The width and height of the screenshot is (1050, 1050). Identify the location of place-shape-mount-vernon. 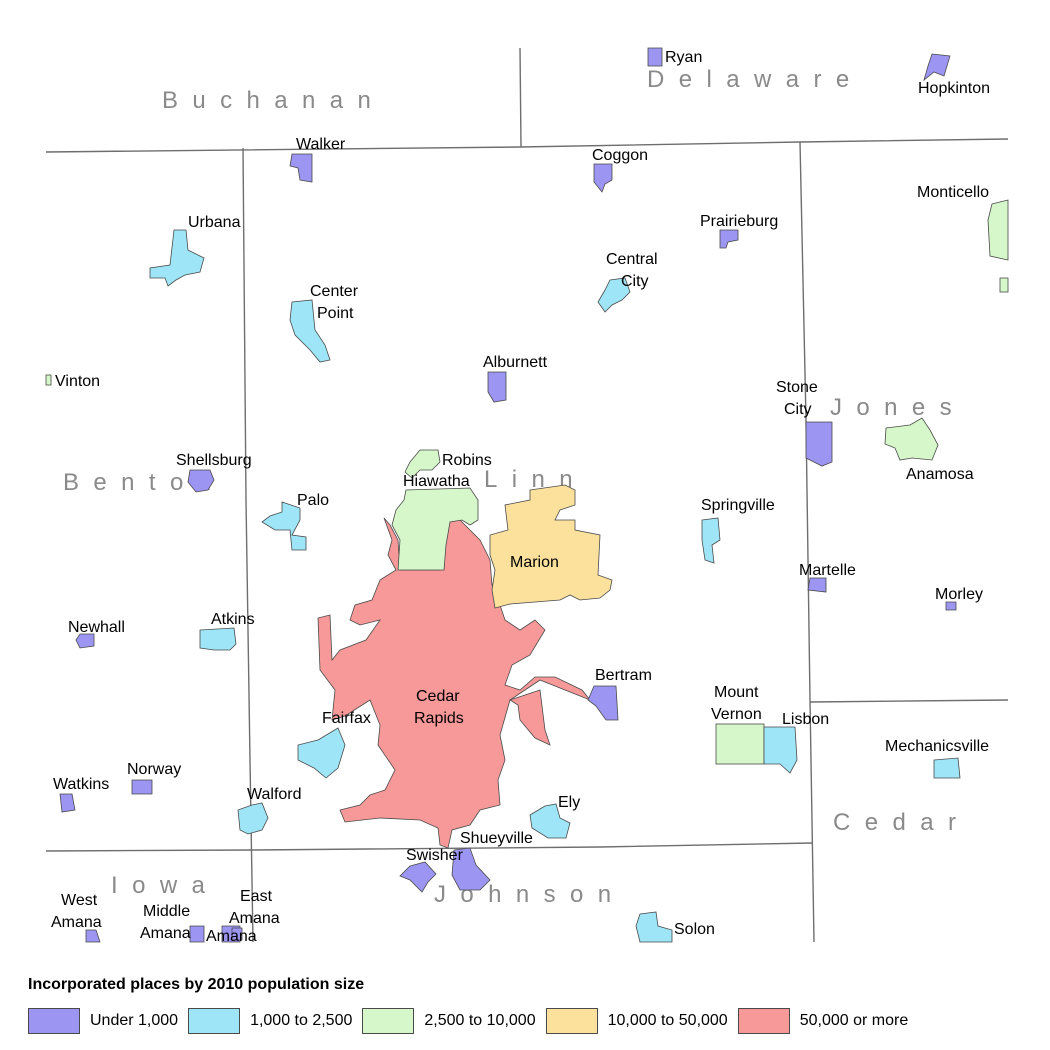
(740, 744).